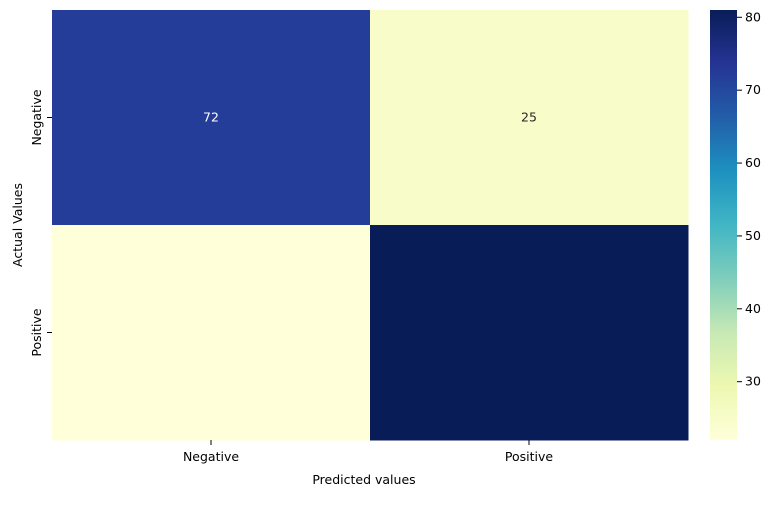 The image size is (772, 525). What do you see at coordinates (370, 117) in the screenshot?
I see `heatmap-annotations: 72 25` at bounding box center [370, 117].